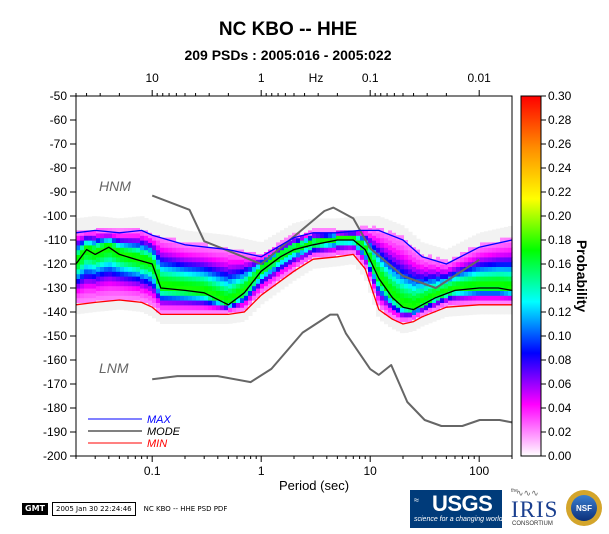 The height and width of the screenshot is (534, 609). What do you see at coordinates (560, 360) in the screenshot?
I see `colorbar-tick-label: 0.08` at bounding box center [560, 360].